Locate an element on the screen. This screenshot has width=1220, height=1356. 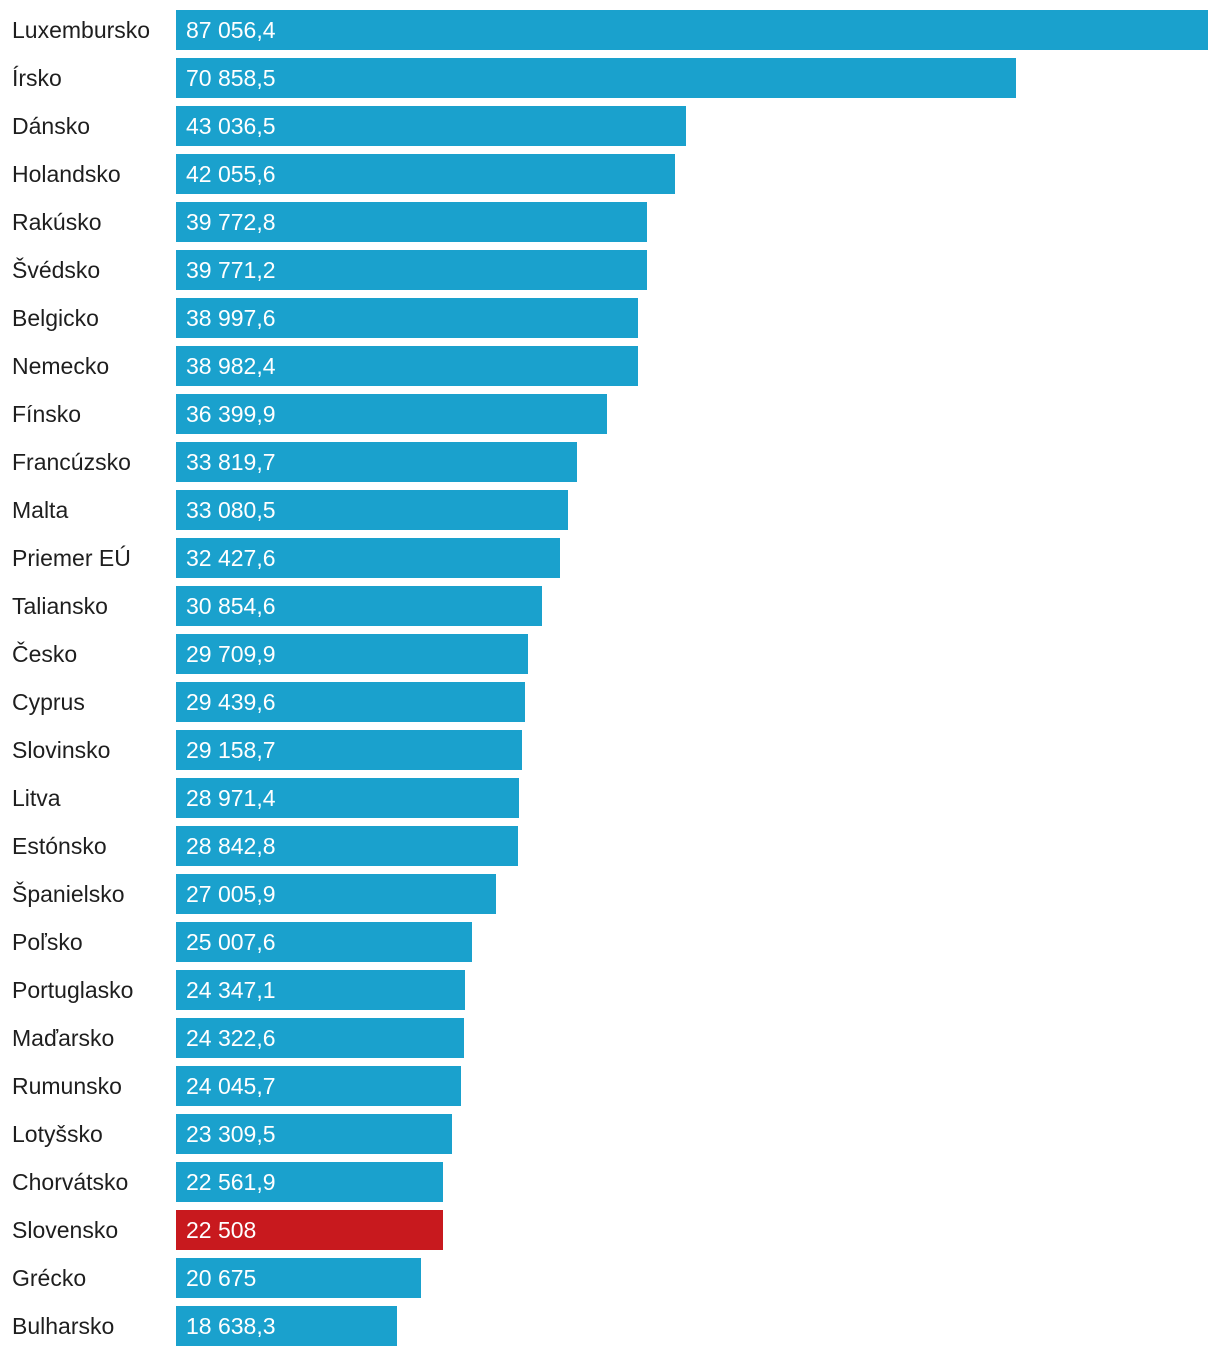
value-label: 24 045,7 is located at coordinates (231, 1086).